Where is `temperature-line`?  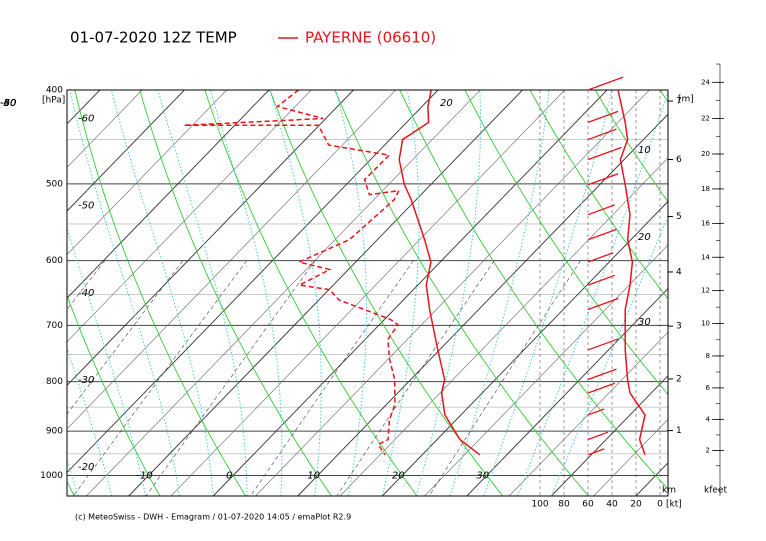
temperature-line is located at coordinates (439, 273).